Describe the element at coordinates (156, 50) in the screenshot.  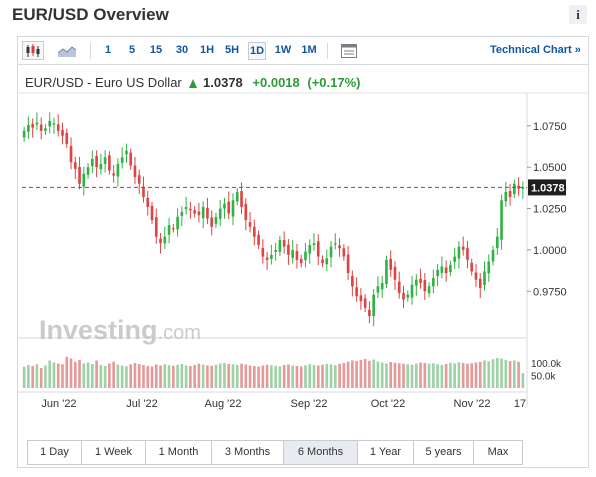
I see `timeframe-15: 15` at that location.